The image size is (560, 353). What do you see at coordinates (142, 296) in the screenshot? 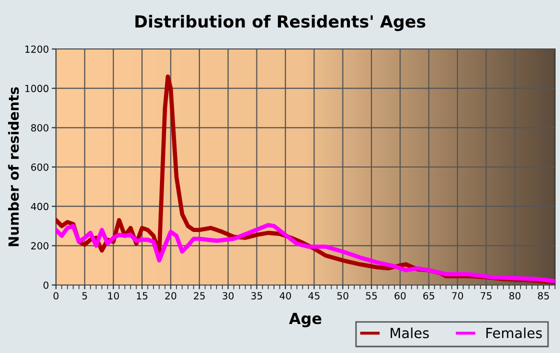
I see `x-tick-label: 15` at bounding box center [142, 296].